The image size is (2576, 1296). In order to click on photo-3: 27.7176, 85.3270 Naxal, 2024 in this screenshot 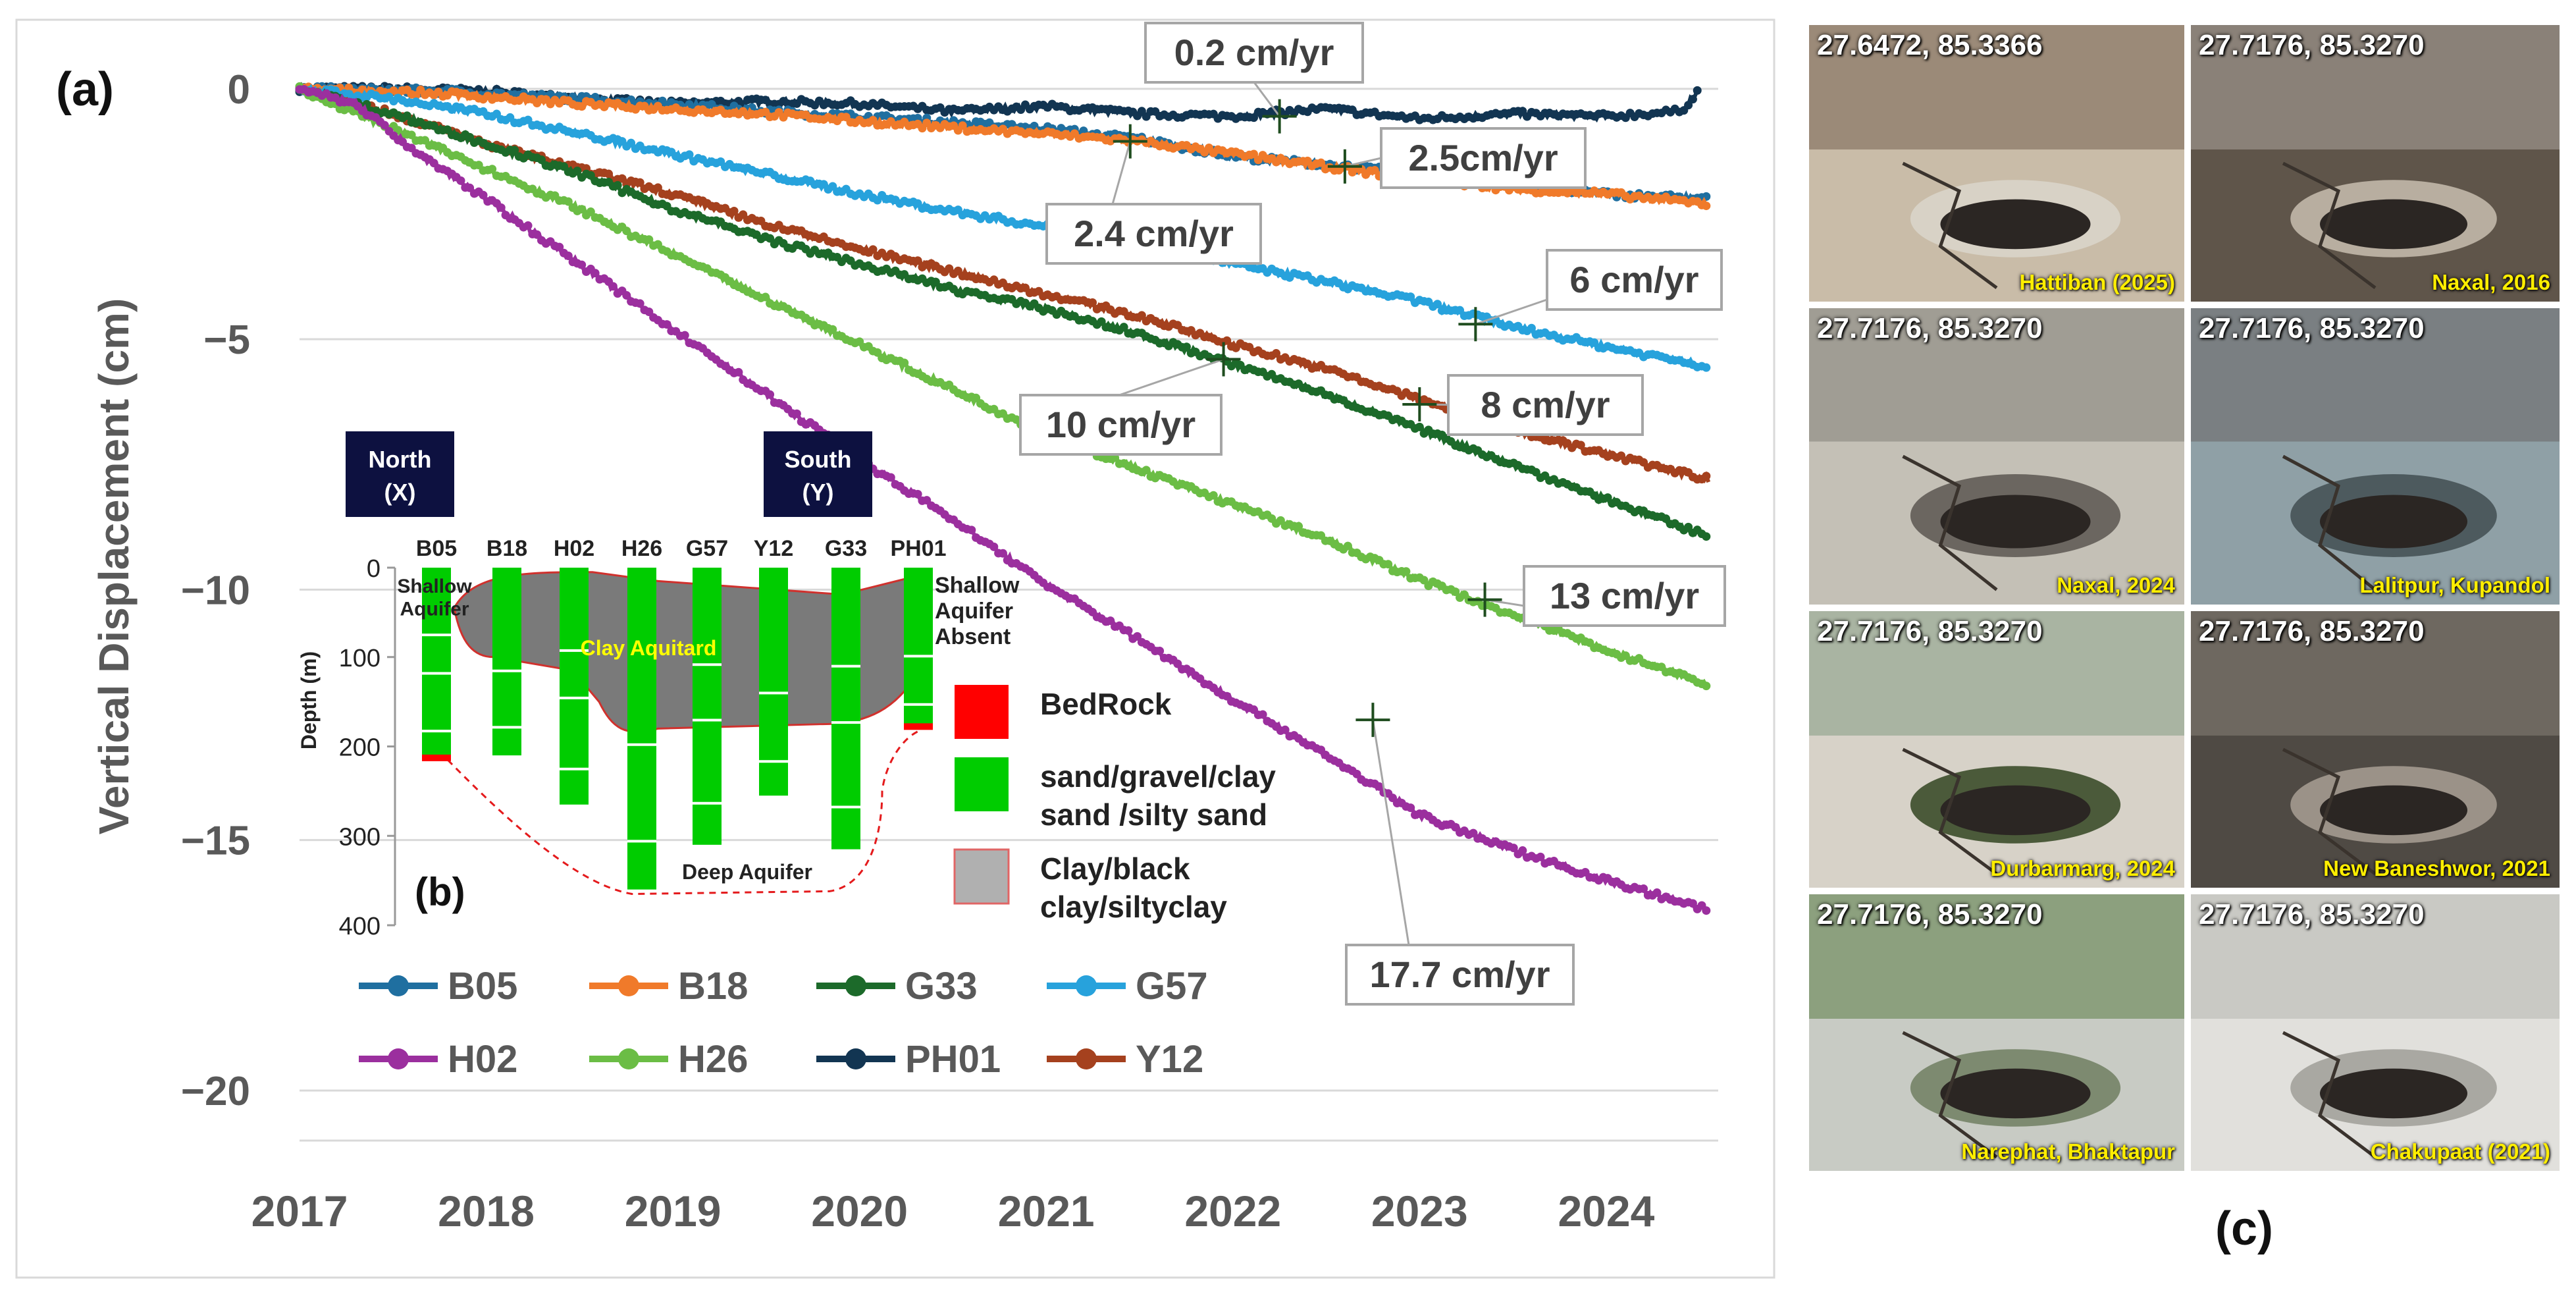, I will do `click(1996, 456)`.